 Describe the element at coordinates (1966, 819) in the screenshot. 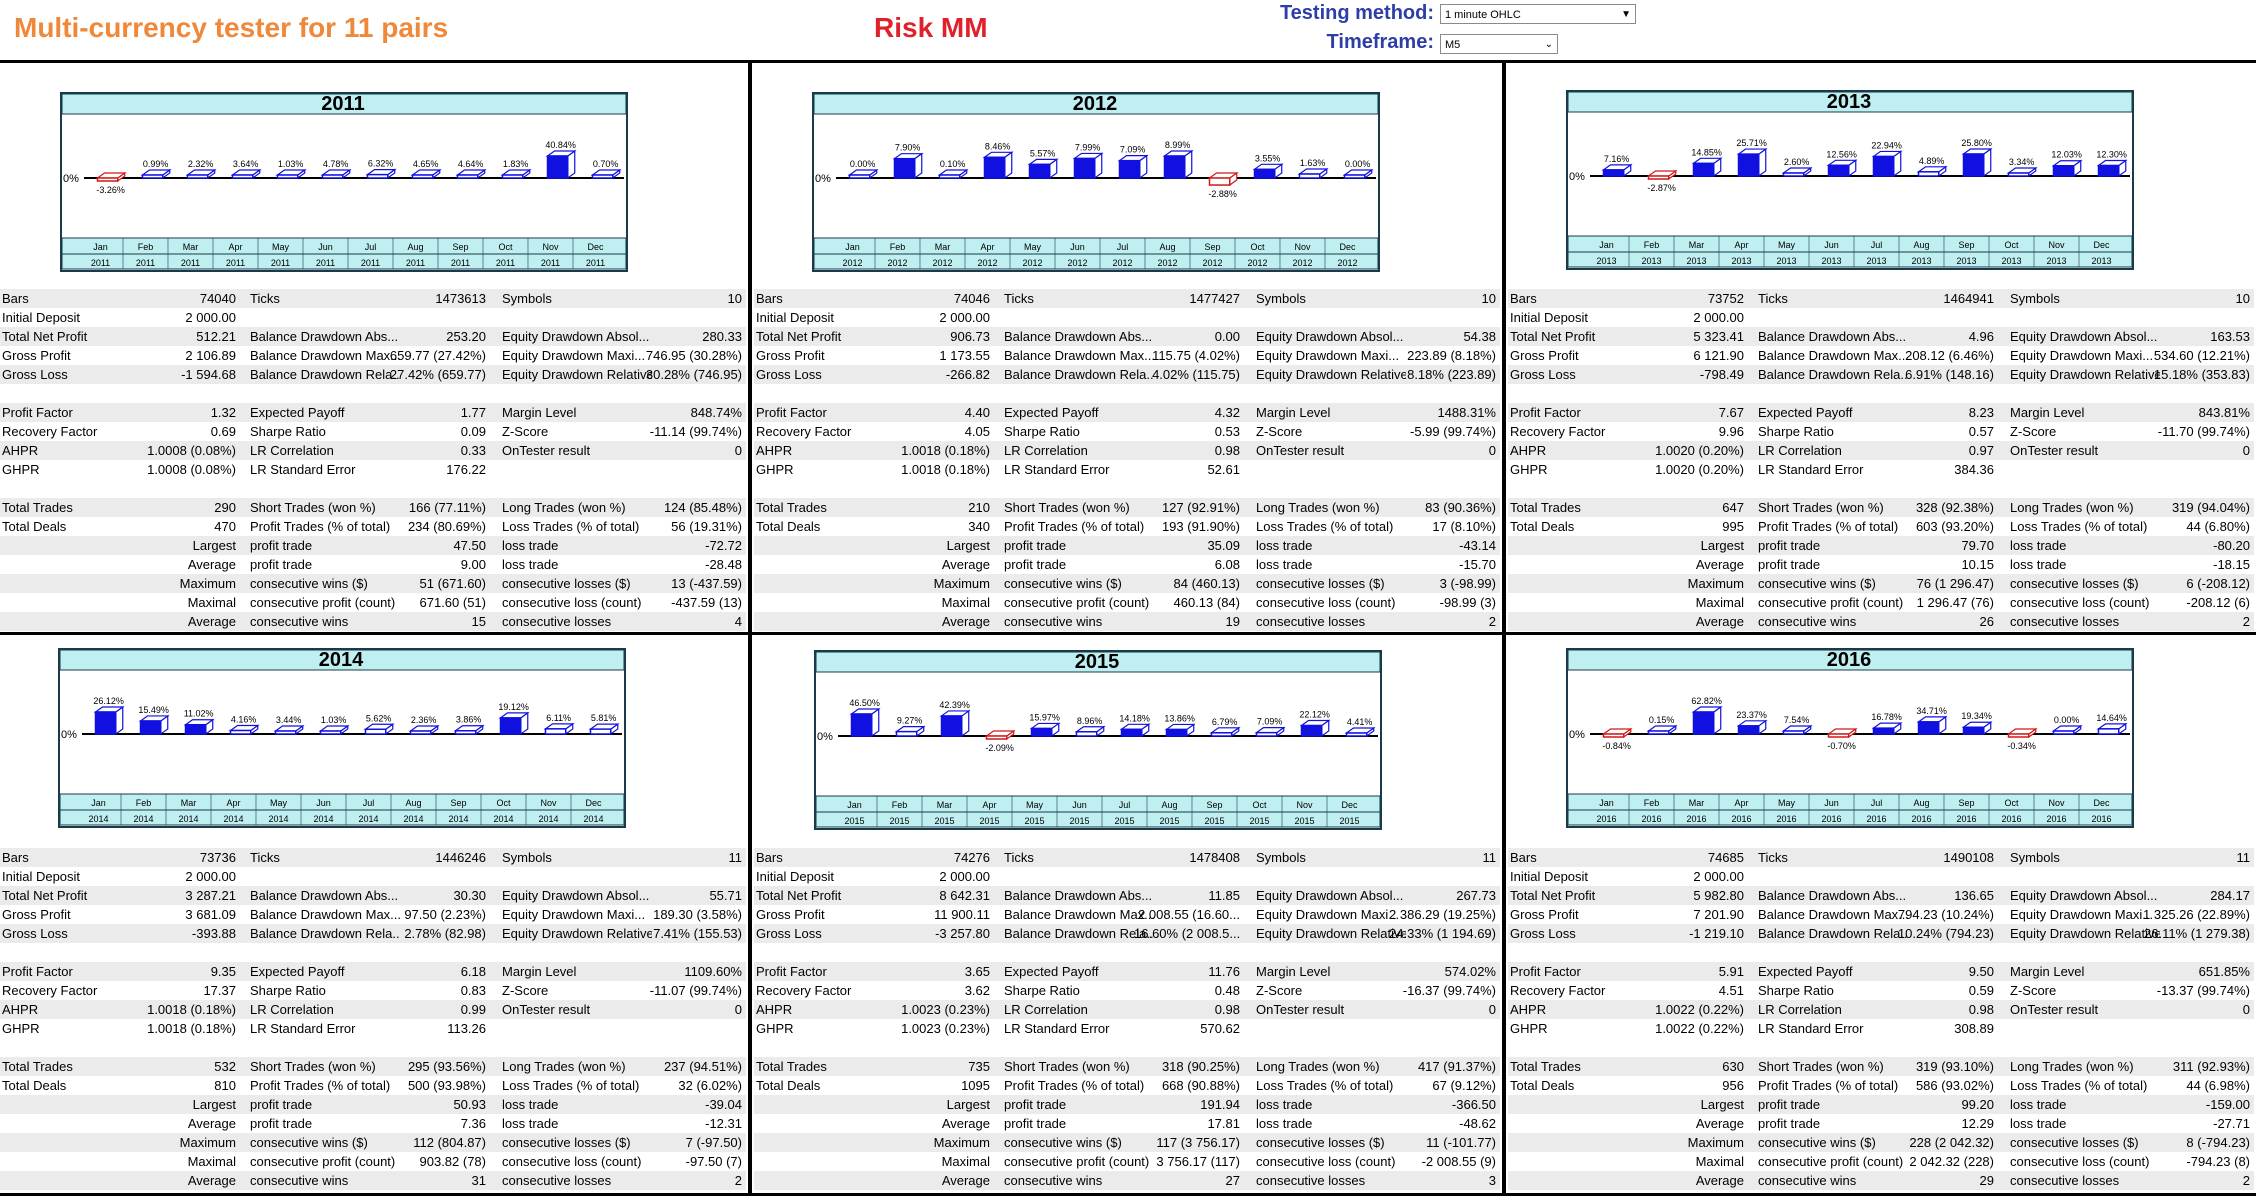

I see `year-tick-sep: 2016` at that location.